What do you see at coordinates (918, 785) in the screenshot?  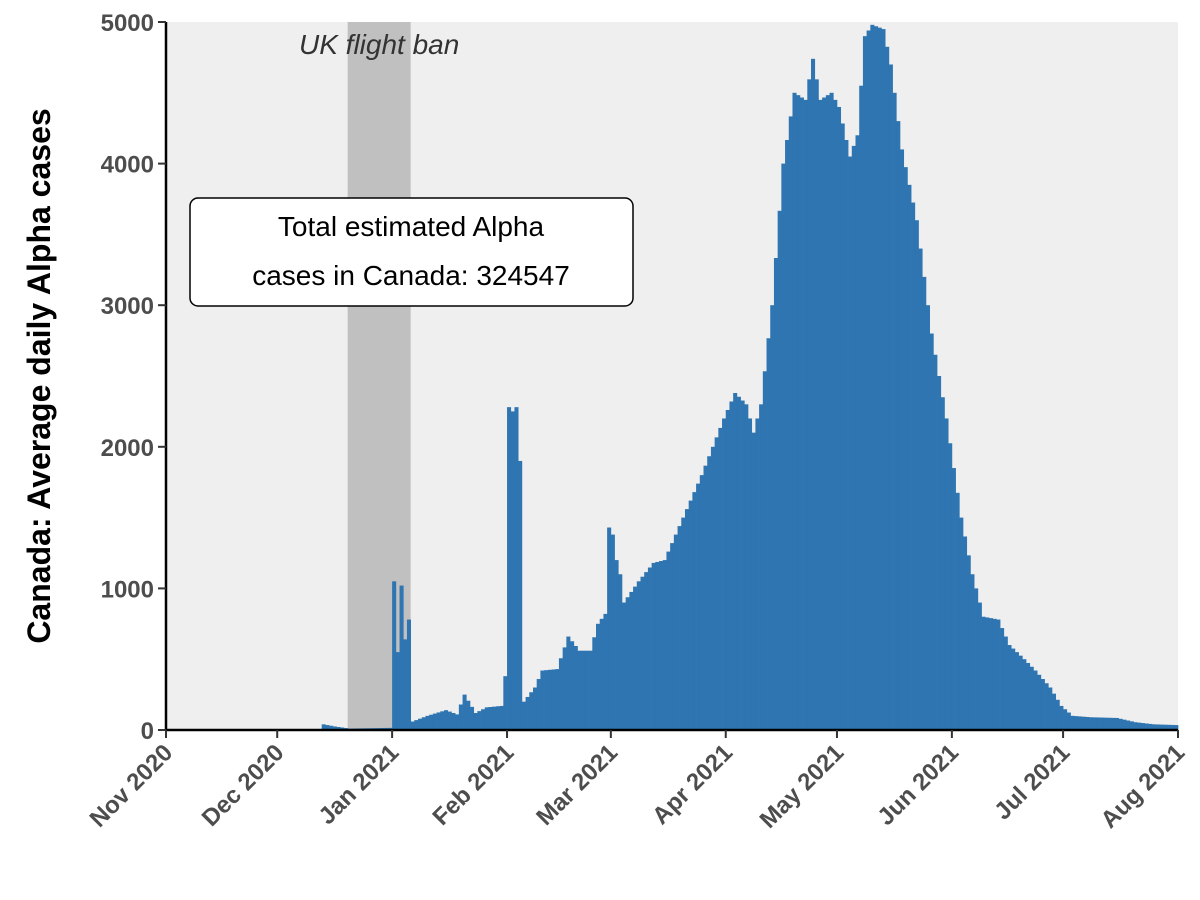 I see `x-tick-label: Jun 2021` at bounding box center [918, 785].